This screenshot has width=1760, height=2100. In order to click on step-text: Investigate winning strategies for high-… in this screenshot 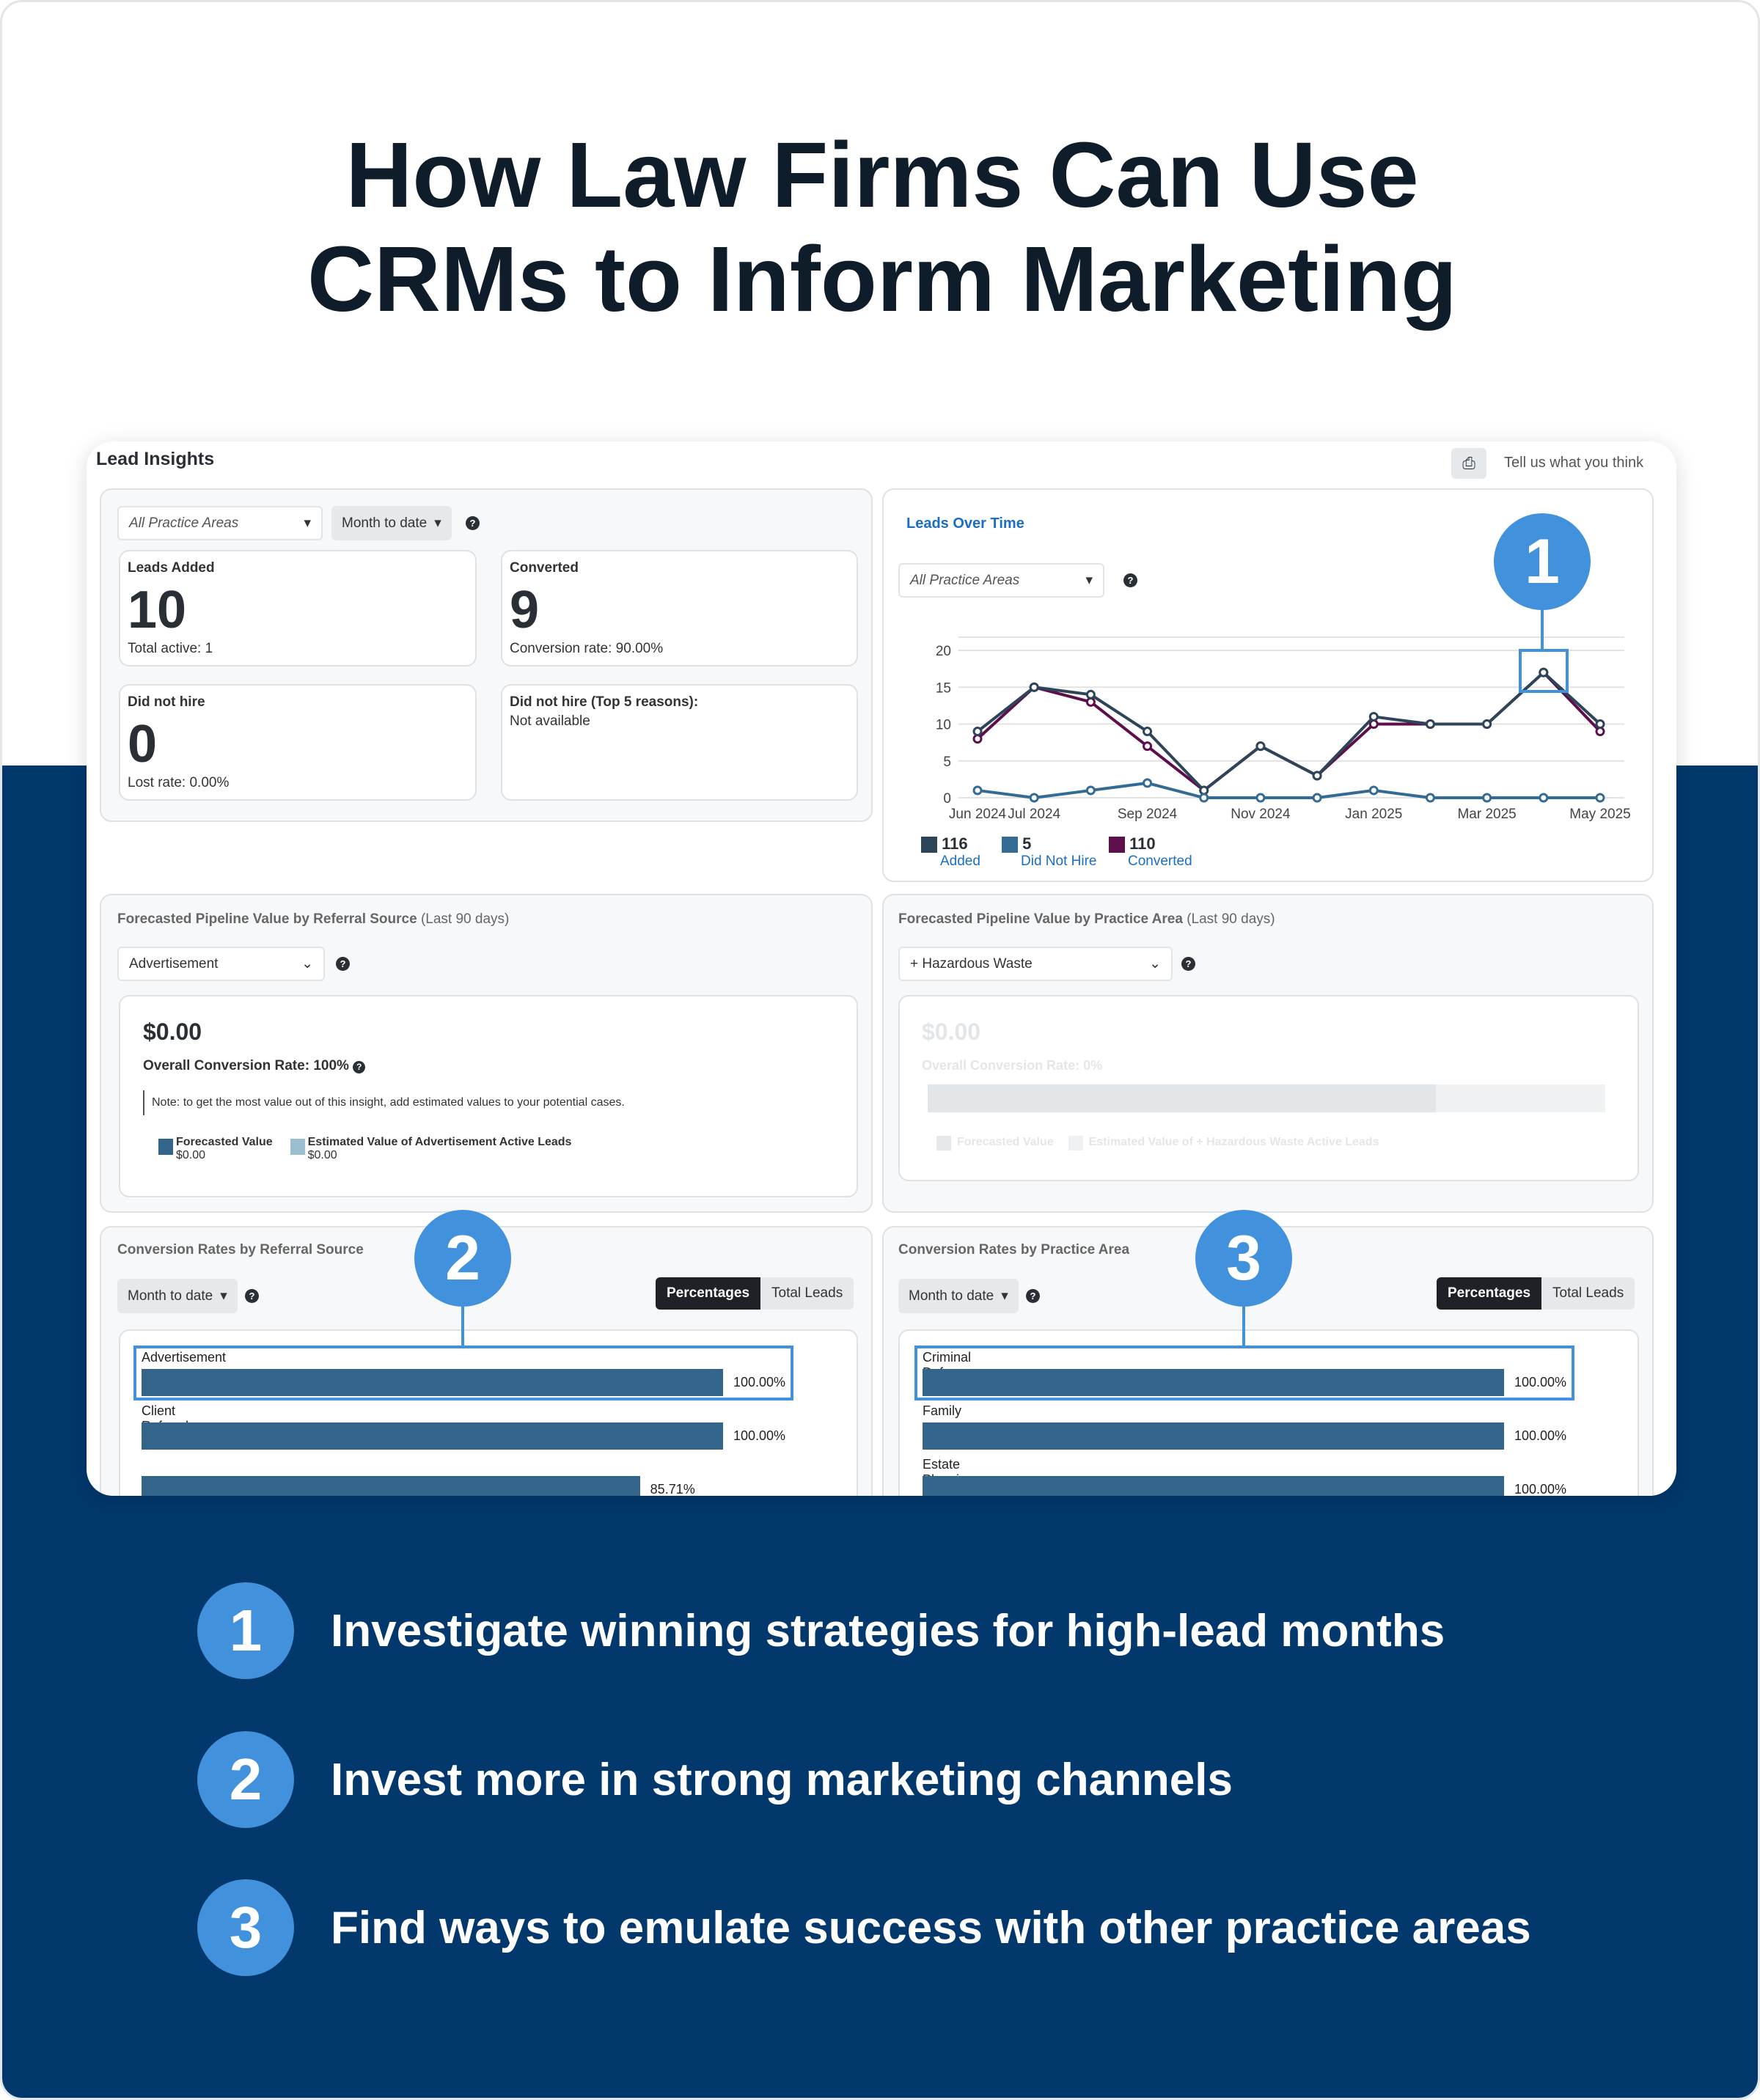, I will do `click(888, 1630)`.